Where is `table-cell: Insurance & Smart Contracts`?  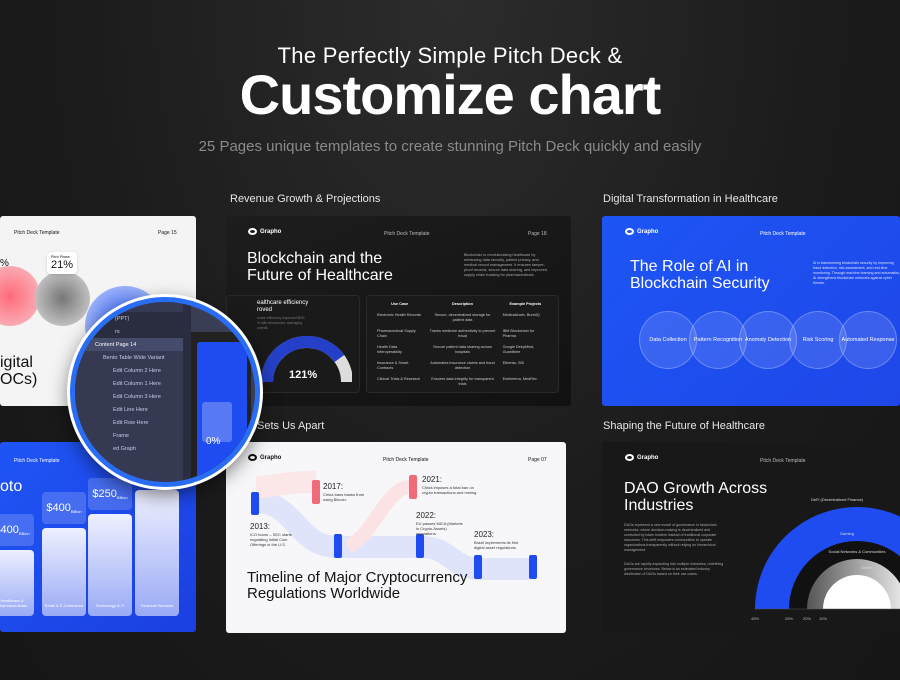 table-cell: Insurance & Smart Contracts is located at coordinates (393, 365).